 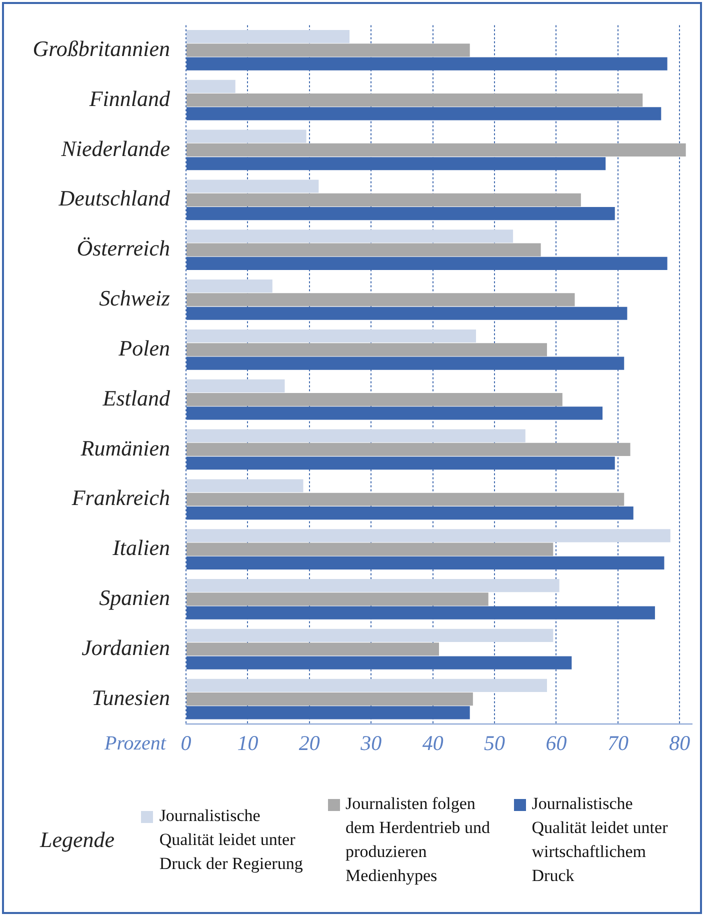 What do you see at coordinates (680, 743) in the screenshot?
I see `x-tick-label: 80` at bounding box center [680, 743].